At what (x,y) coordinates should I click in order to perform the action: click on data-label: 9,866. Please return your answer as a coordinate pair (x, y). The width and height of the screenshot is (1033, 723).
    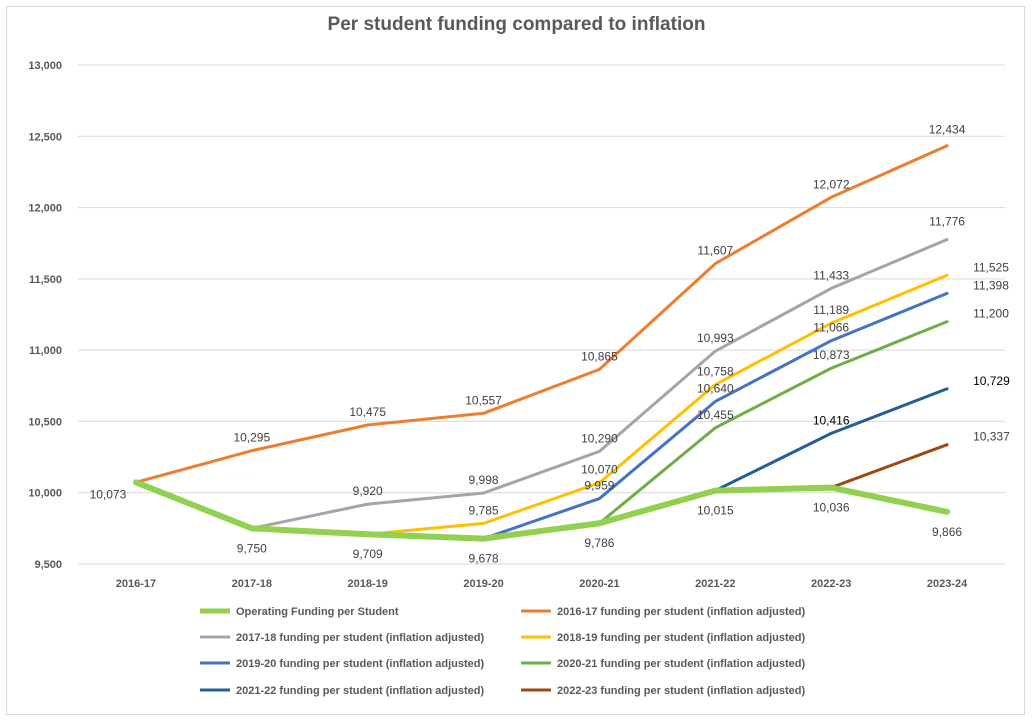
    Looking at the image, I should click on (947, 532).